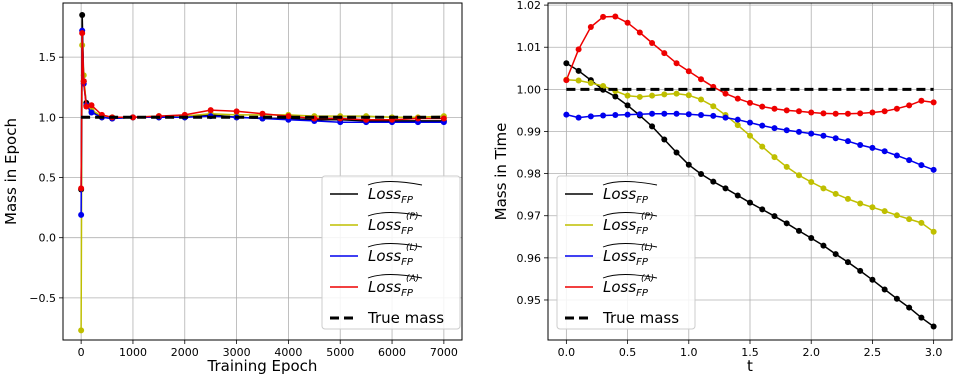 The width and height of the screenshot is (953, 380). I want to click on x-tick-label: 1.5, so click(750, 352).